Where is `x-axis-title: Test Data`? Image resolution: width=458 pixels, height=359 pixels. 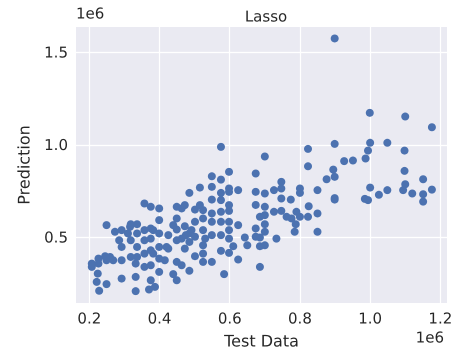
x-axis-title: Test Data is located at coordinates (261, 341).